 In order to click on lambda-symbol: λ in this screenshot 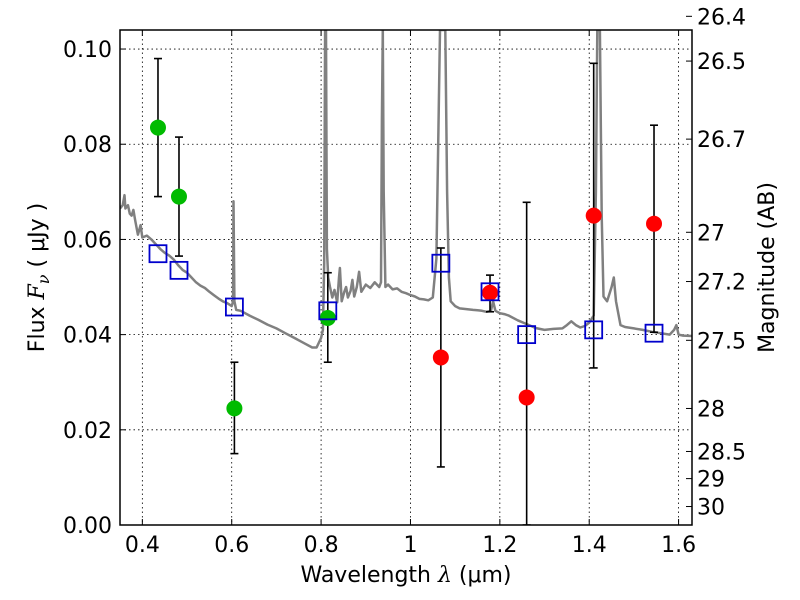, I will do `click(444, 575)`.